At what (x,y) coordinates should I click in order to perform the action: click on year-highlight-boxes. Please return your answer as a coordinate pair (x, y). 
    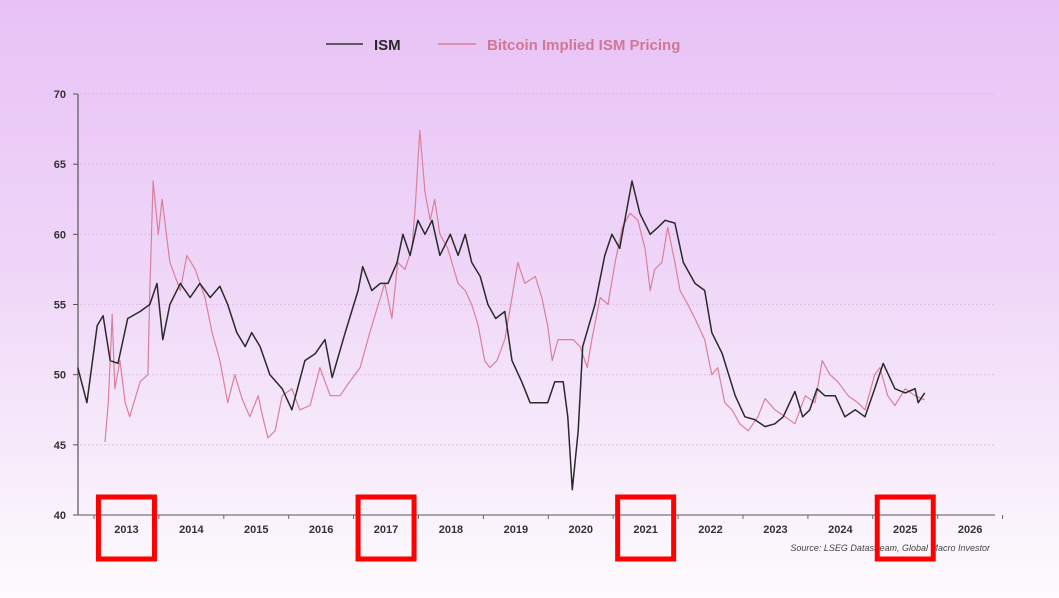
    Looking at the image, I should click on (515, 528).